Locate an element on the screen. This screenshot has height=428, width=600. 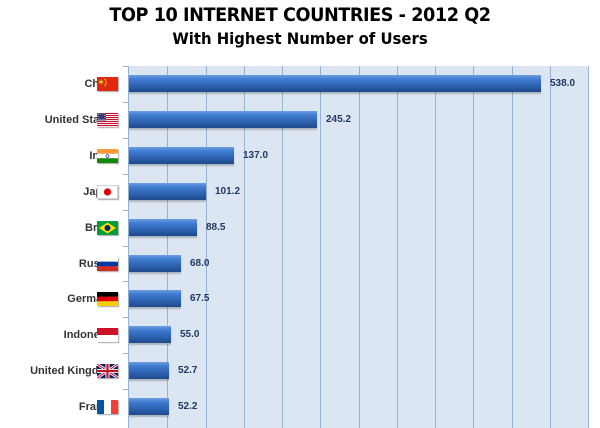
y-axis is located at coordinates (128, 247).